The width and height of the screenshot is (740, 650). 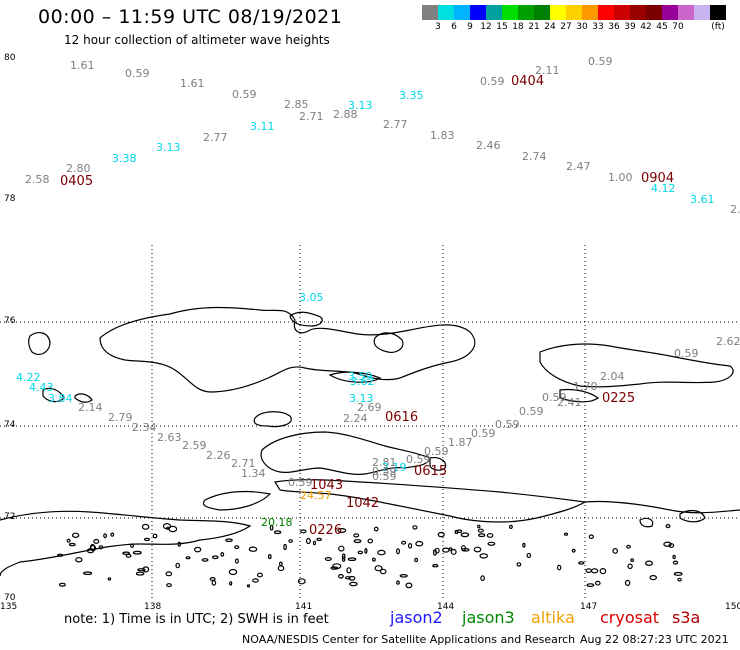 I want to click on wave-height-label: 2.85, so click(x=296, y=104).